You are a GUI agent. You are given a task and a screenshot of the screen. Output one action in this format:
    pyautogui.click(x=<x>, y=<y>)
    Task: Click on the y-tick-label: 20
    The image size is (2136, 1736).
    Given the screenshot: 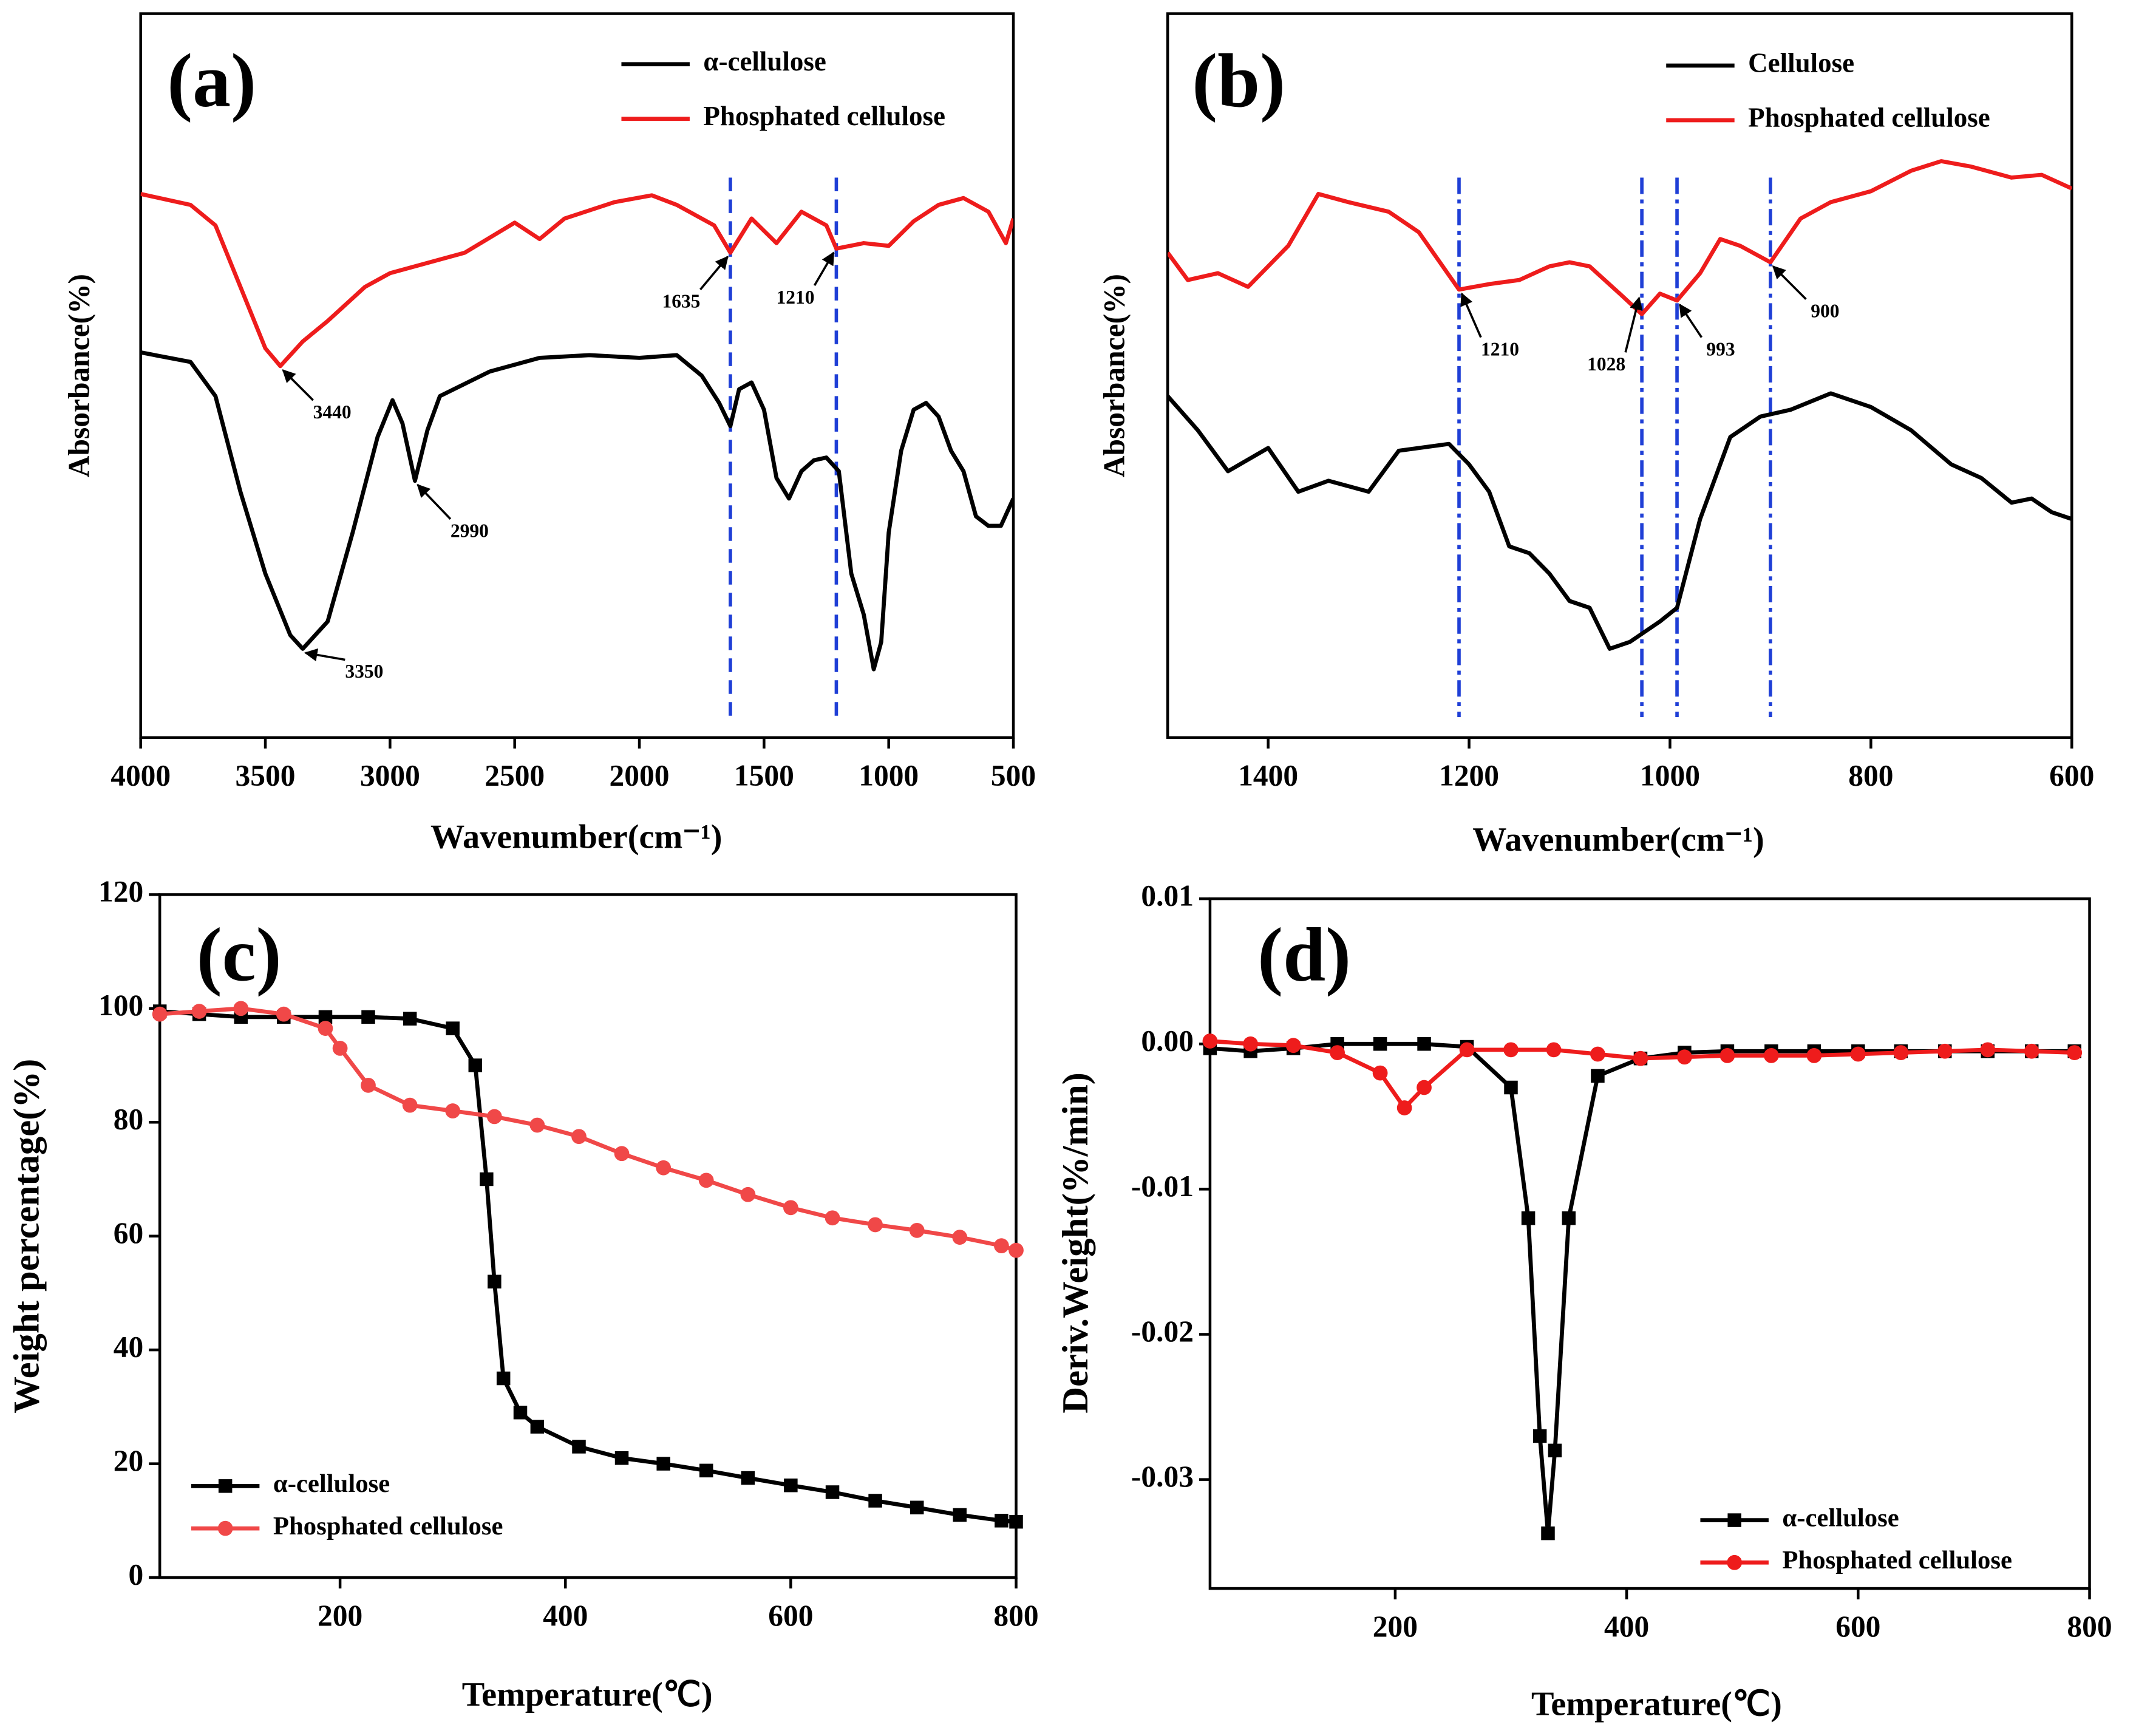 What is the action you would take?
    pyautogui.click(x=128, y=1461)
    